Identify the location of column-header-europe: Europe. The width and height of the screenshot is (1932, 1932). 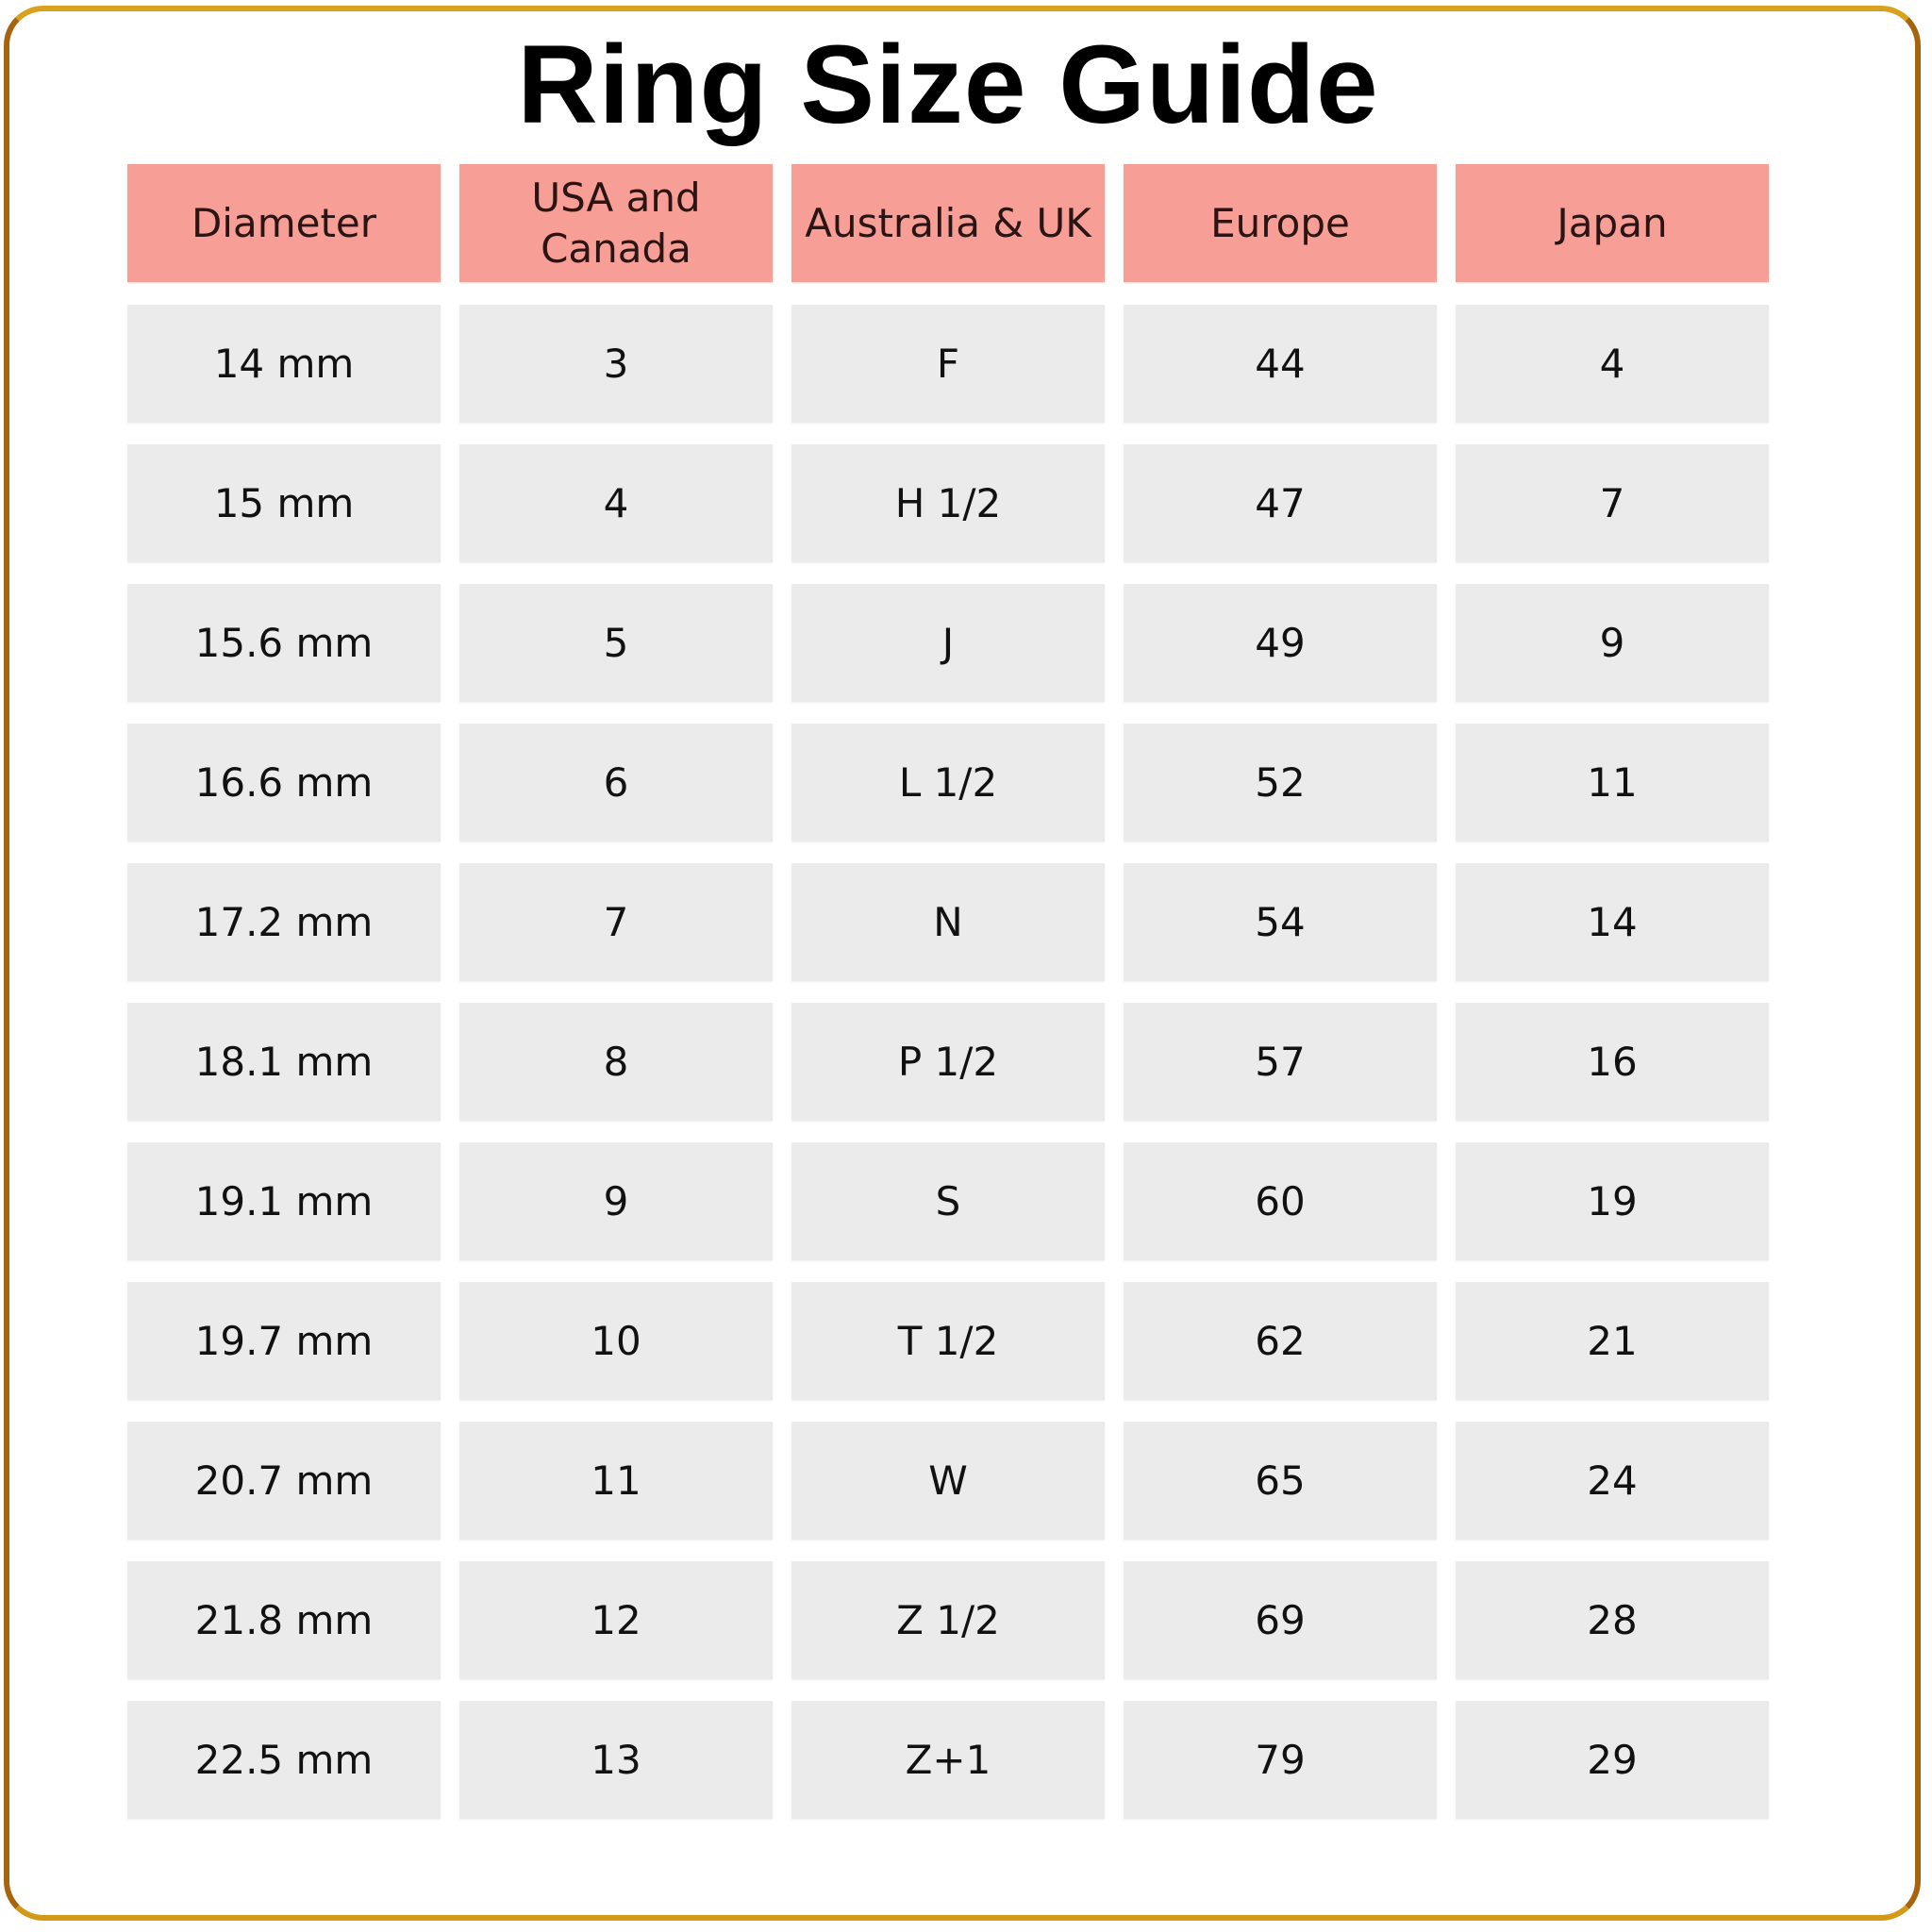
(1280, 223).